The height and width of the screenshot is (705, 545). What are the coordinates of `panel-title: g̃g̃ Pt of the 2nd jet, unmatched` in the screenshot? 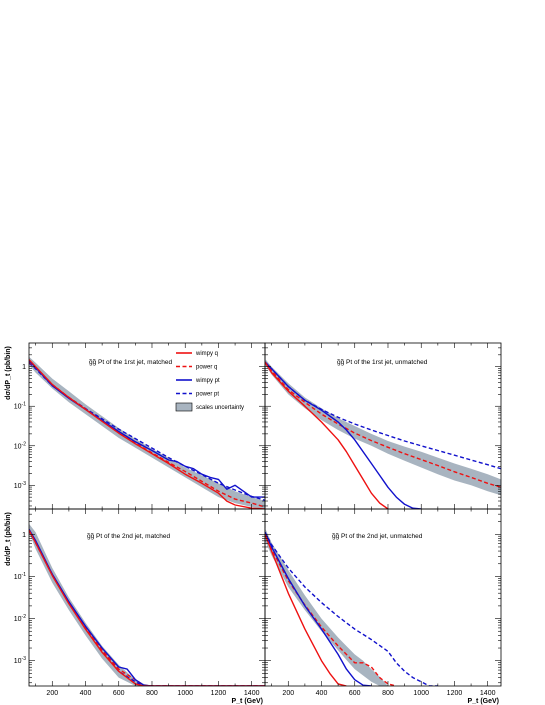 It's located at (377, 536).